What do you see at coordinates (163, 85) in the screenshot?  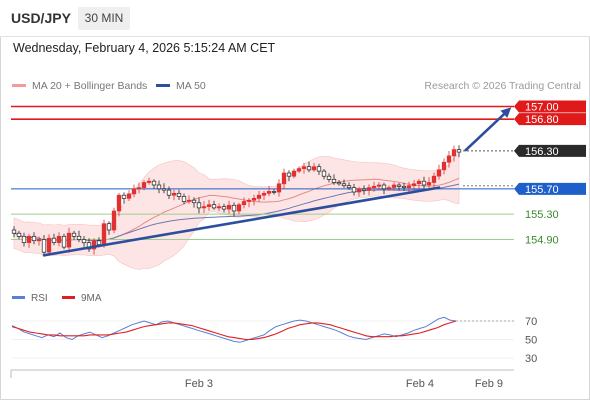 I see `legend-ma50-swatch` at bounding box center [163, 85].